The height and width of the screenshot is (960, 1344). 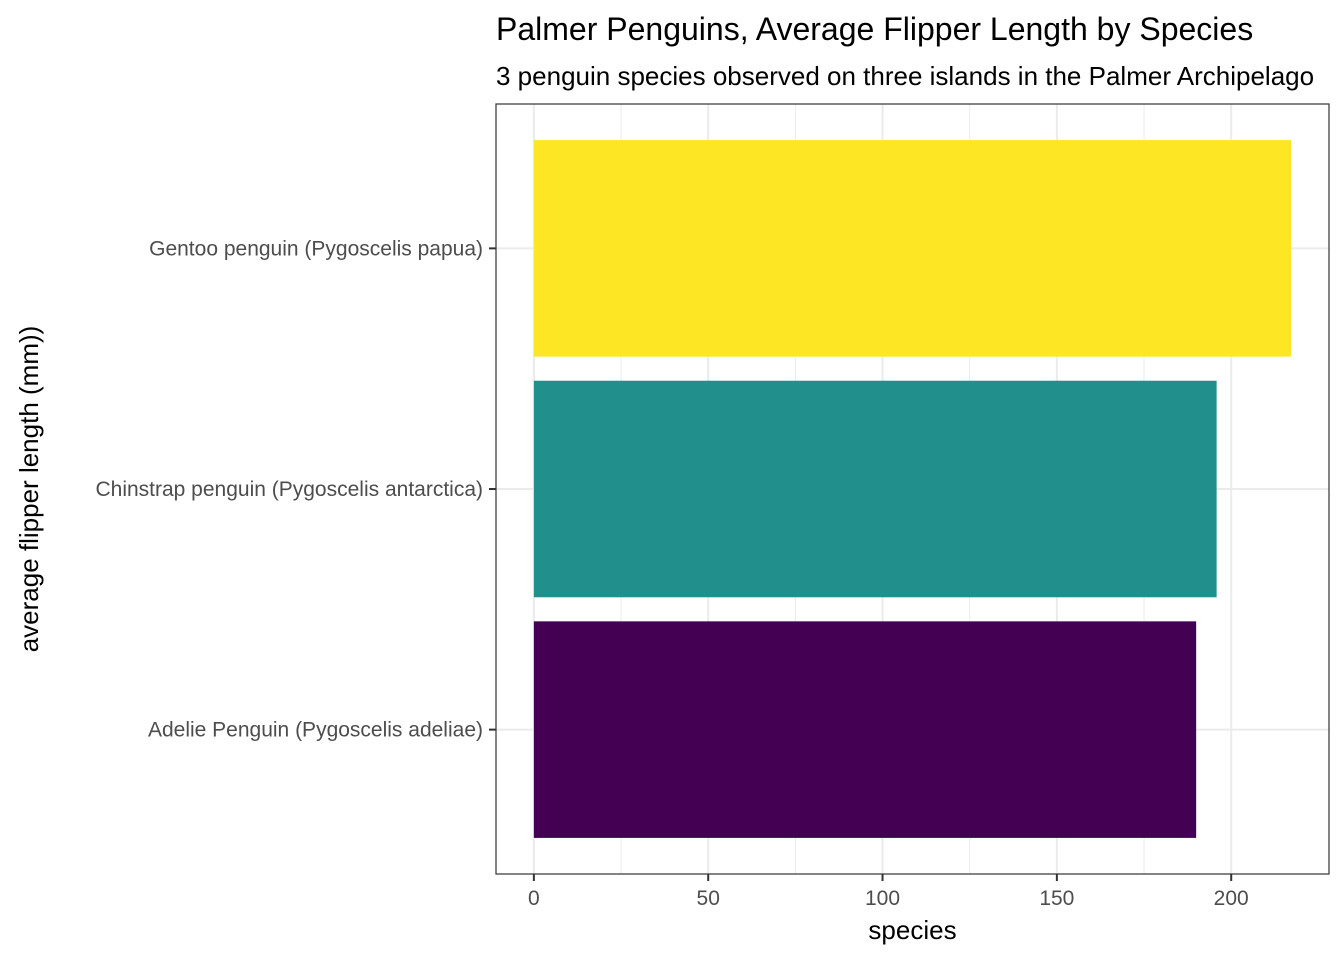 What do you see at coordinates (534, 898) in the screenshot?
I see `x-tick-label: 0` at bounding box center [534, 898].